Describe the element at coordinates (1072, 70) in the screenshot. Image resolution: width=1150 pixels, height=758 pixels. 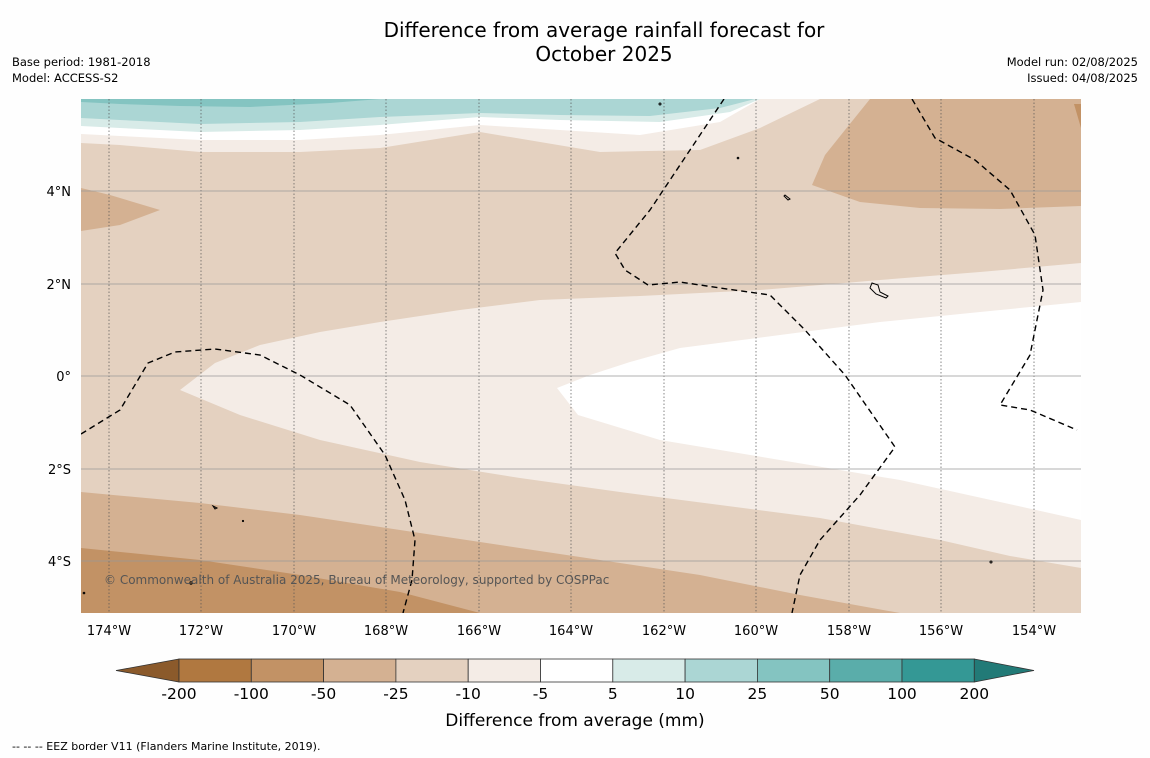
I see `meta-right: Model run: 02/08/2025 Issued: 04/08/2025` at that location.